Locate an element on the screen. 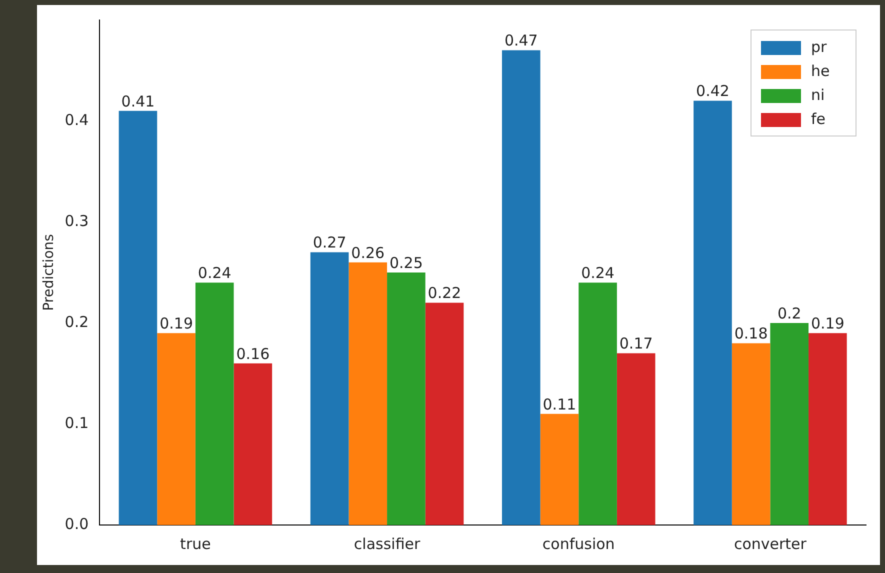 The image size is (885, 573). data-label: 0.2 is located at coordinates (789, 313).